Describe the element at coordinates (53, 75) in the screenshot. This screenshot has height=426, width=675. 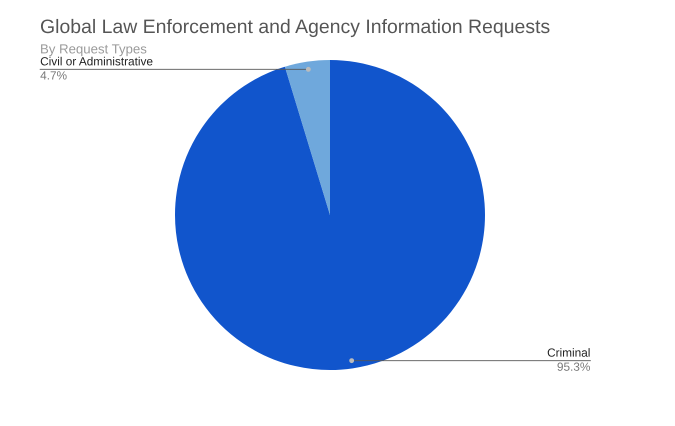
I see `data-label: 4.7%` at that location.